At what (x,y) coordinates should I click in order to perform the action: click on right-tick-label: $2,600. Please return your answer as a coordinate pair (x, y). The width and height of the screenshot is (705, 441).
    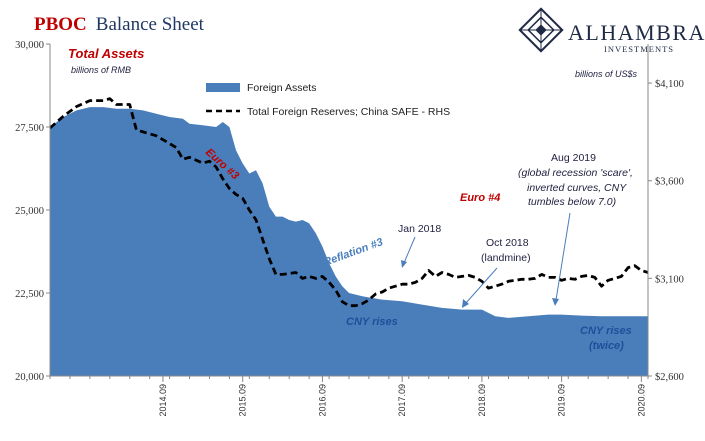
    Looking at the image, I should click on (669, 377).